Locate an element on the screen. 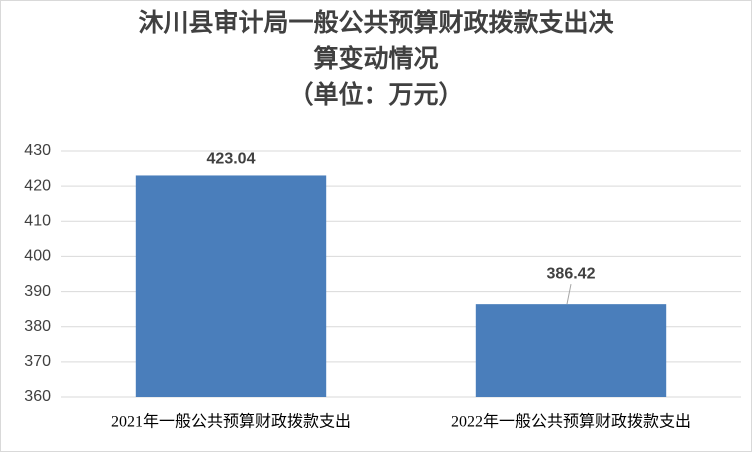 The width and height of the screenshot is (752, 452). y-tick-label: 420 is located at coordinates (37, 185).